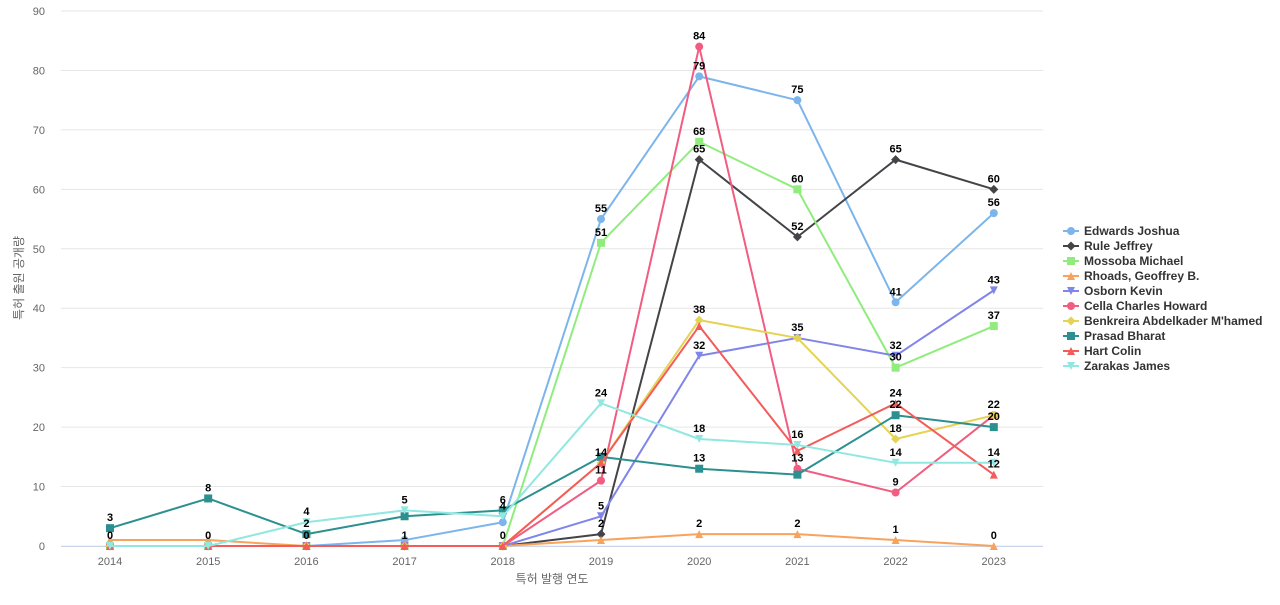  I want to click on legend-item: Prasad Bharat, so click(1114, 336).